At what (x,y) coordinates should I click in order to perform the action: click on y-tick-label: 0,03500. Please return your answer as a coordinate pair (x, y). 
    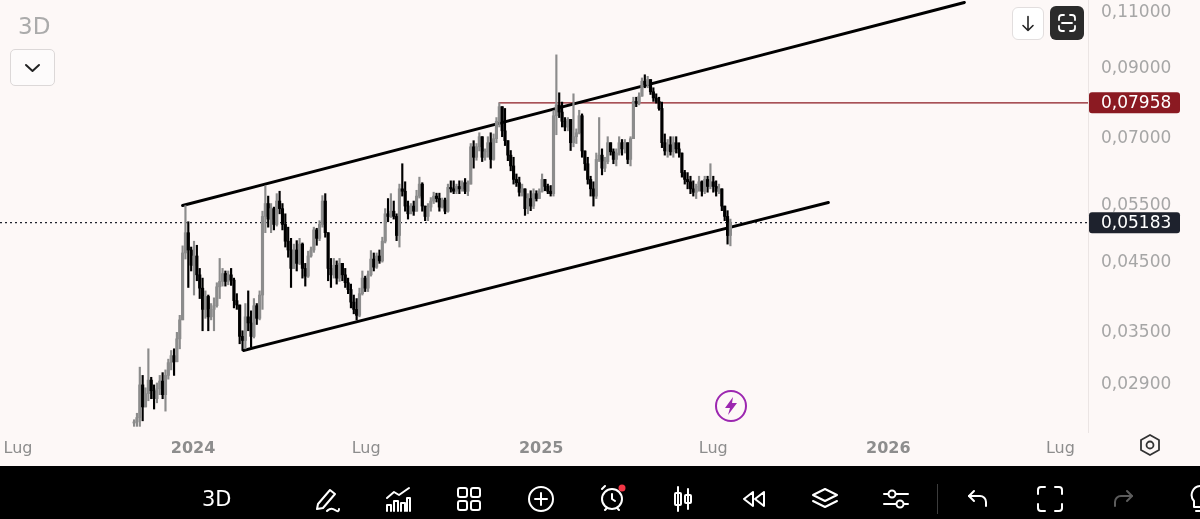
    Looking at the image, I should click on (1136, 330).